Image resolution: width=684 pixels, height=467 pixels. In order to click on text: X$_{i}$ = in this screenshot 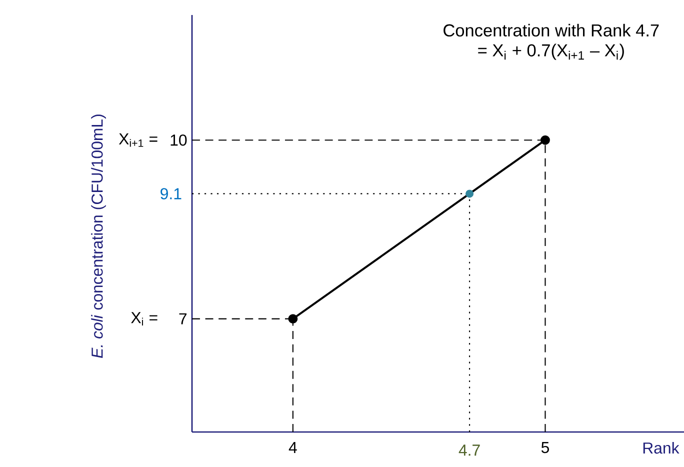, I will do `click(144, 319)`.